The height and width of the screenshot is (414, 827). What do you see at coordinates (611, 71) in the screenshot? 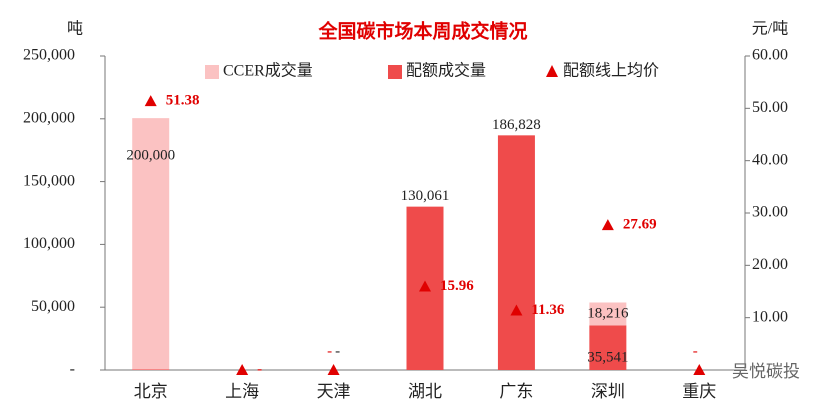
I see `legend-label: 配额线上均价` at bounding box center [611, 71].